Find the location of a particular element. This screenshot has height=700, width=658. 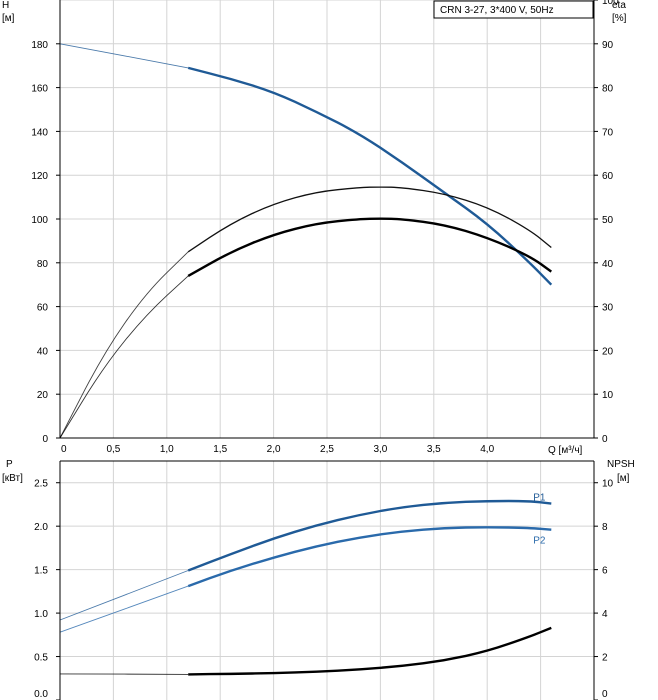

series-p1-label: P1 is located at coordinates (539, 498).